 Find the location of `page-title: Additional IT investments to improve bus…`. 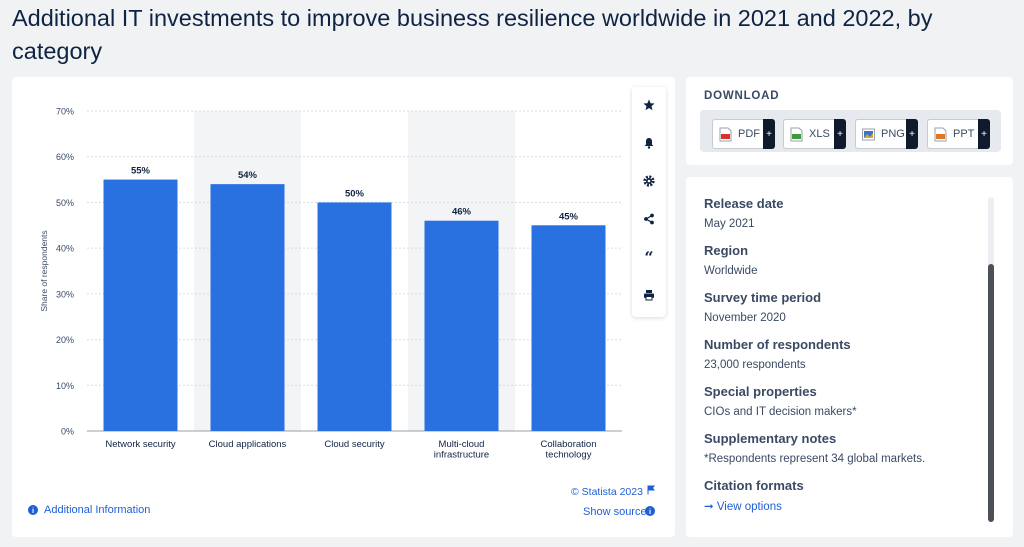

page-title: Additional IT investments to improve bus… is located at coordinates (472, 34).